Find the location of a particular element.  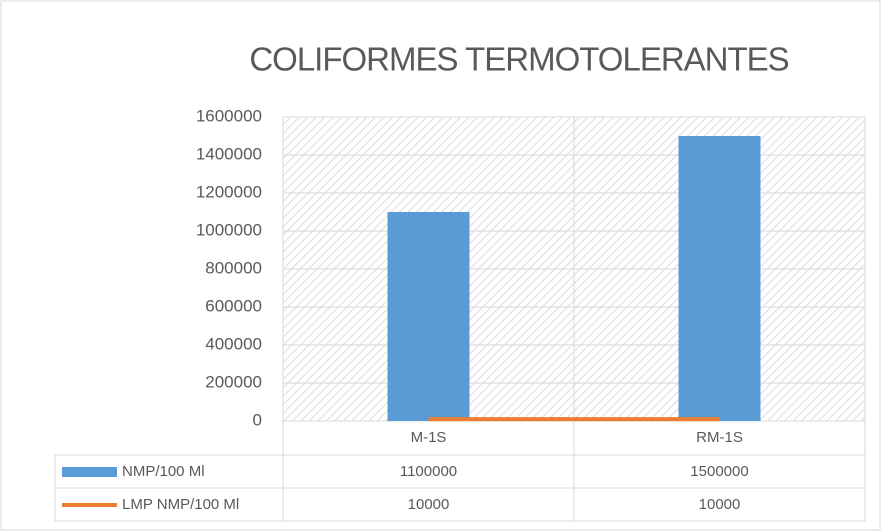

y-tick-label: 1600000 is located at coordinates (229, 115).